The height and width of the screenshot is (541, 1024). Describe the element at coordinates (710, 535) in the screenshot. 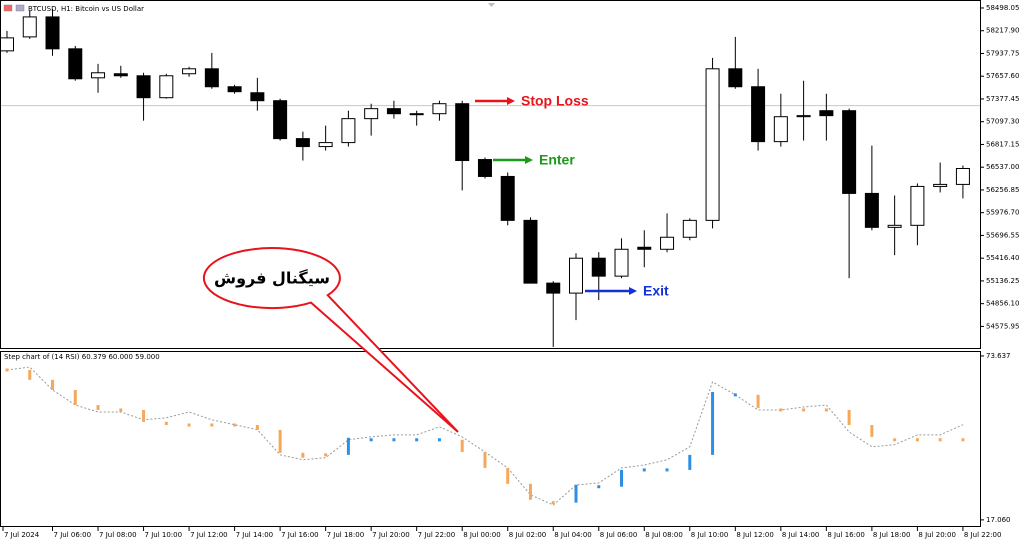

I see `x-tick-label: 8 Jul 10:00` at that location.